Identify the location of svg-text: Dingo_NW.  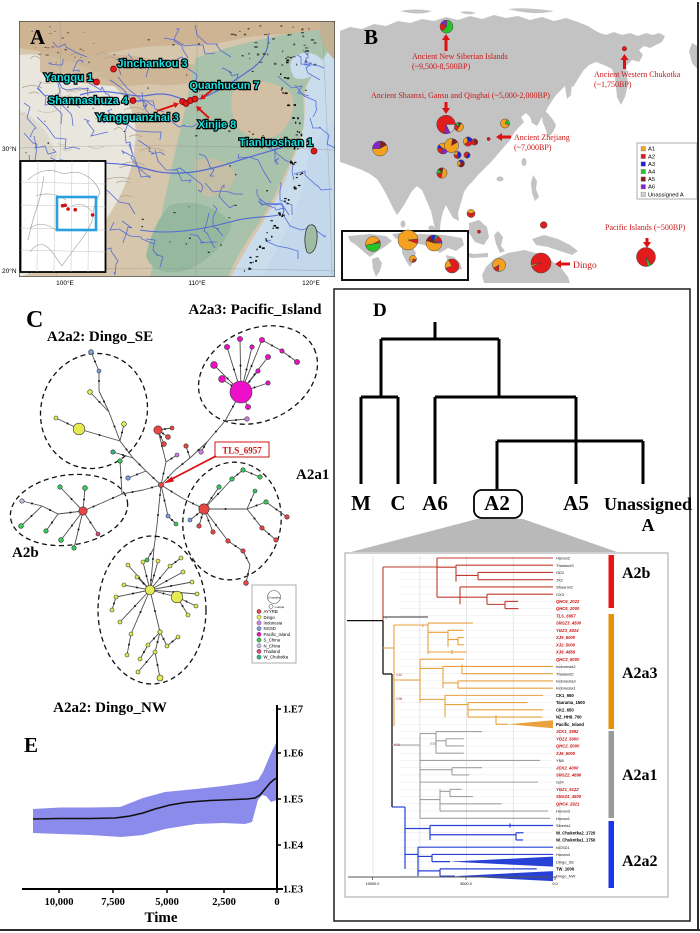
(566, 876).